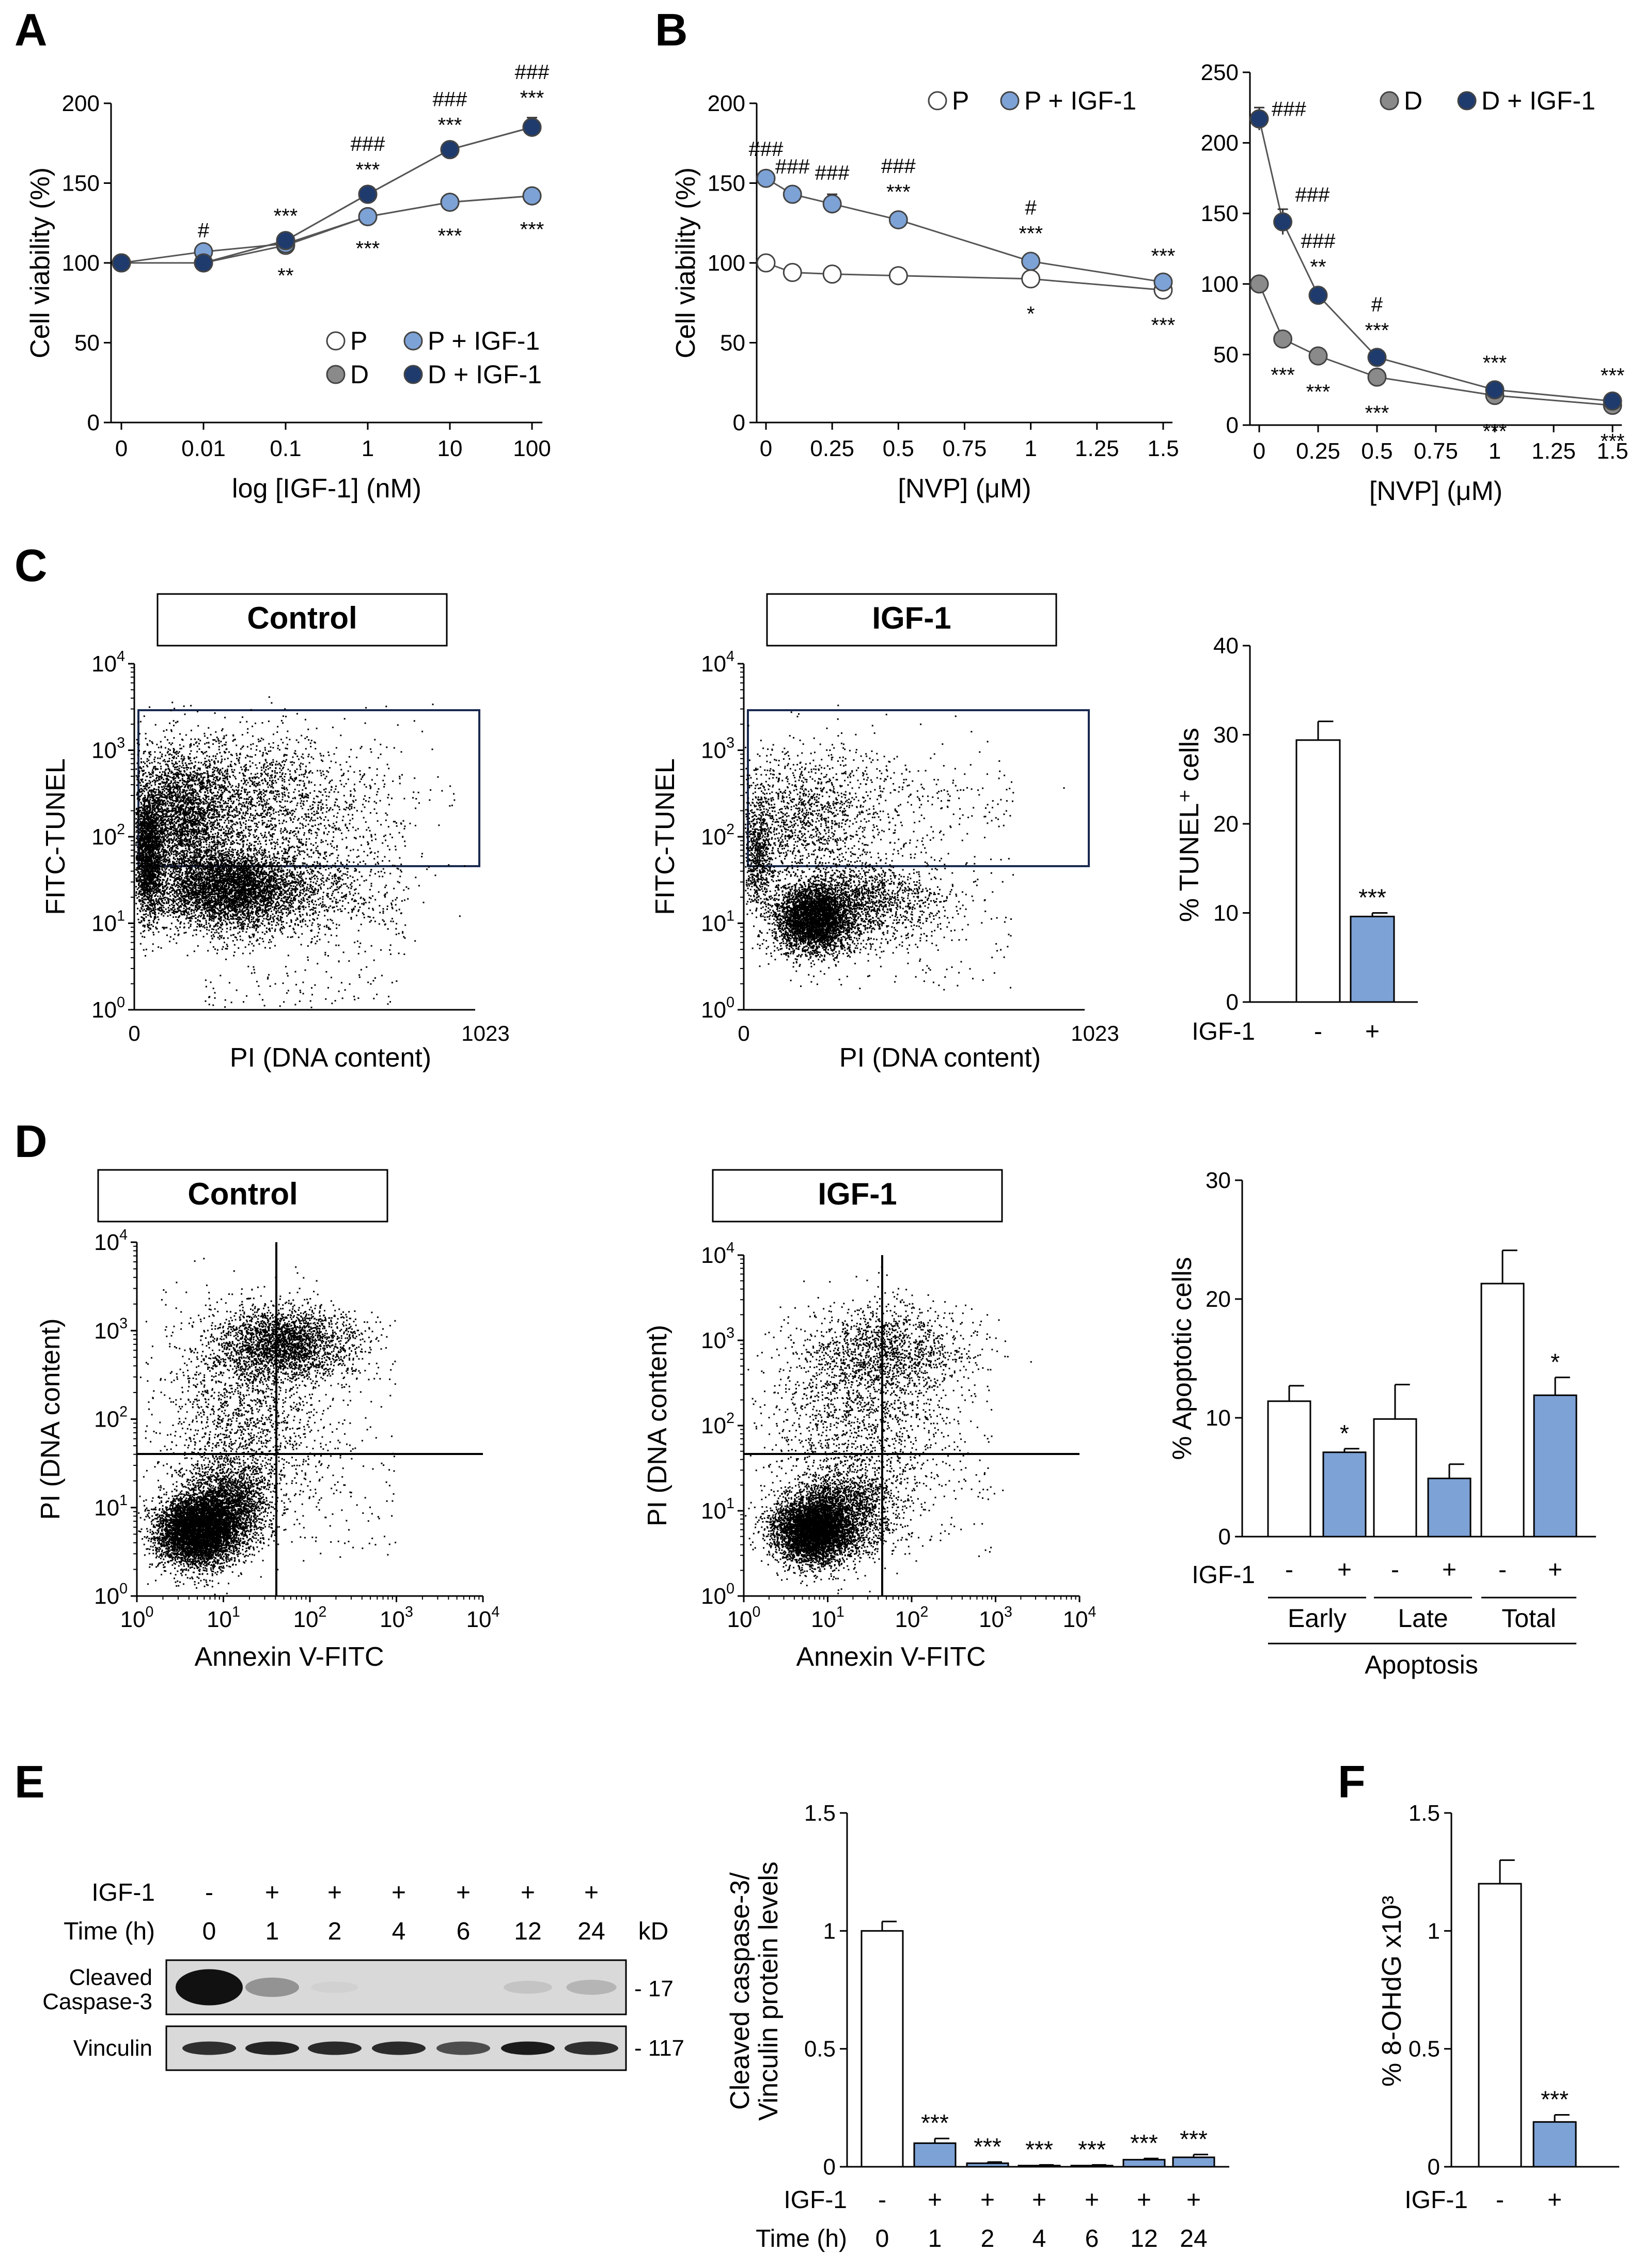  What do you see at coordinates (717, 1509) in the screenshot?
I see `y-tick-label: 10¹` at bounding box center [717, 1509].